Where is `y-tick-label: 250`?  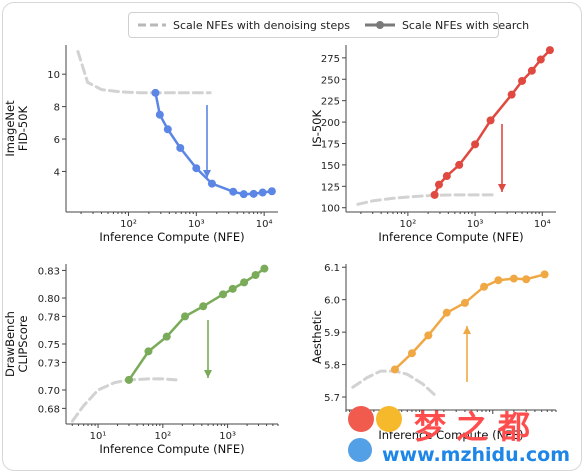
y-tick-label: 250 is located at coordinates (330, 80).